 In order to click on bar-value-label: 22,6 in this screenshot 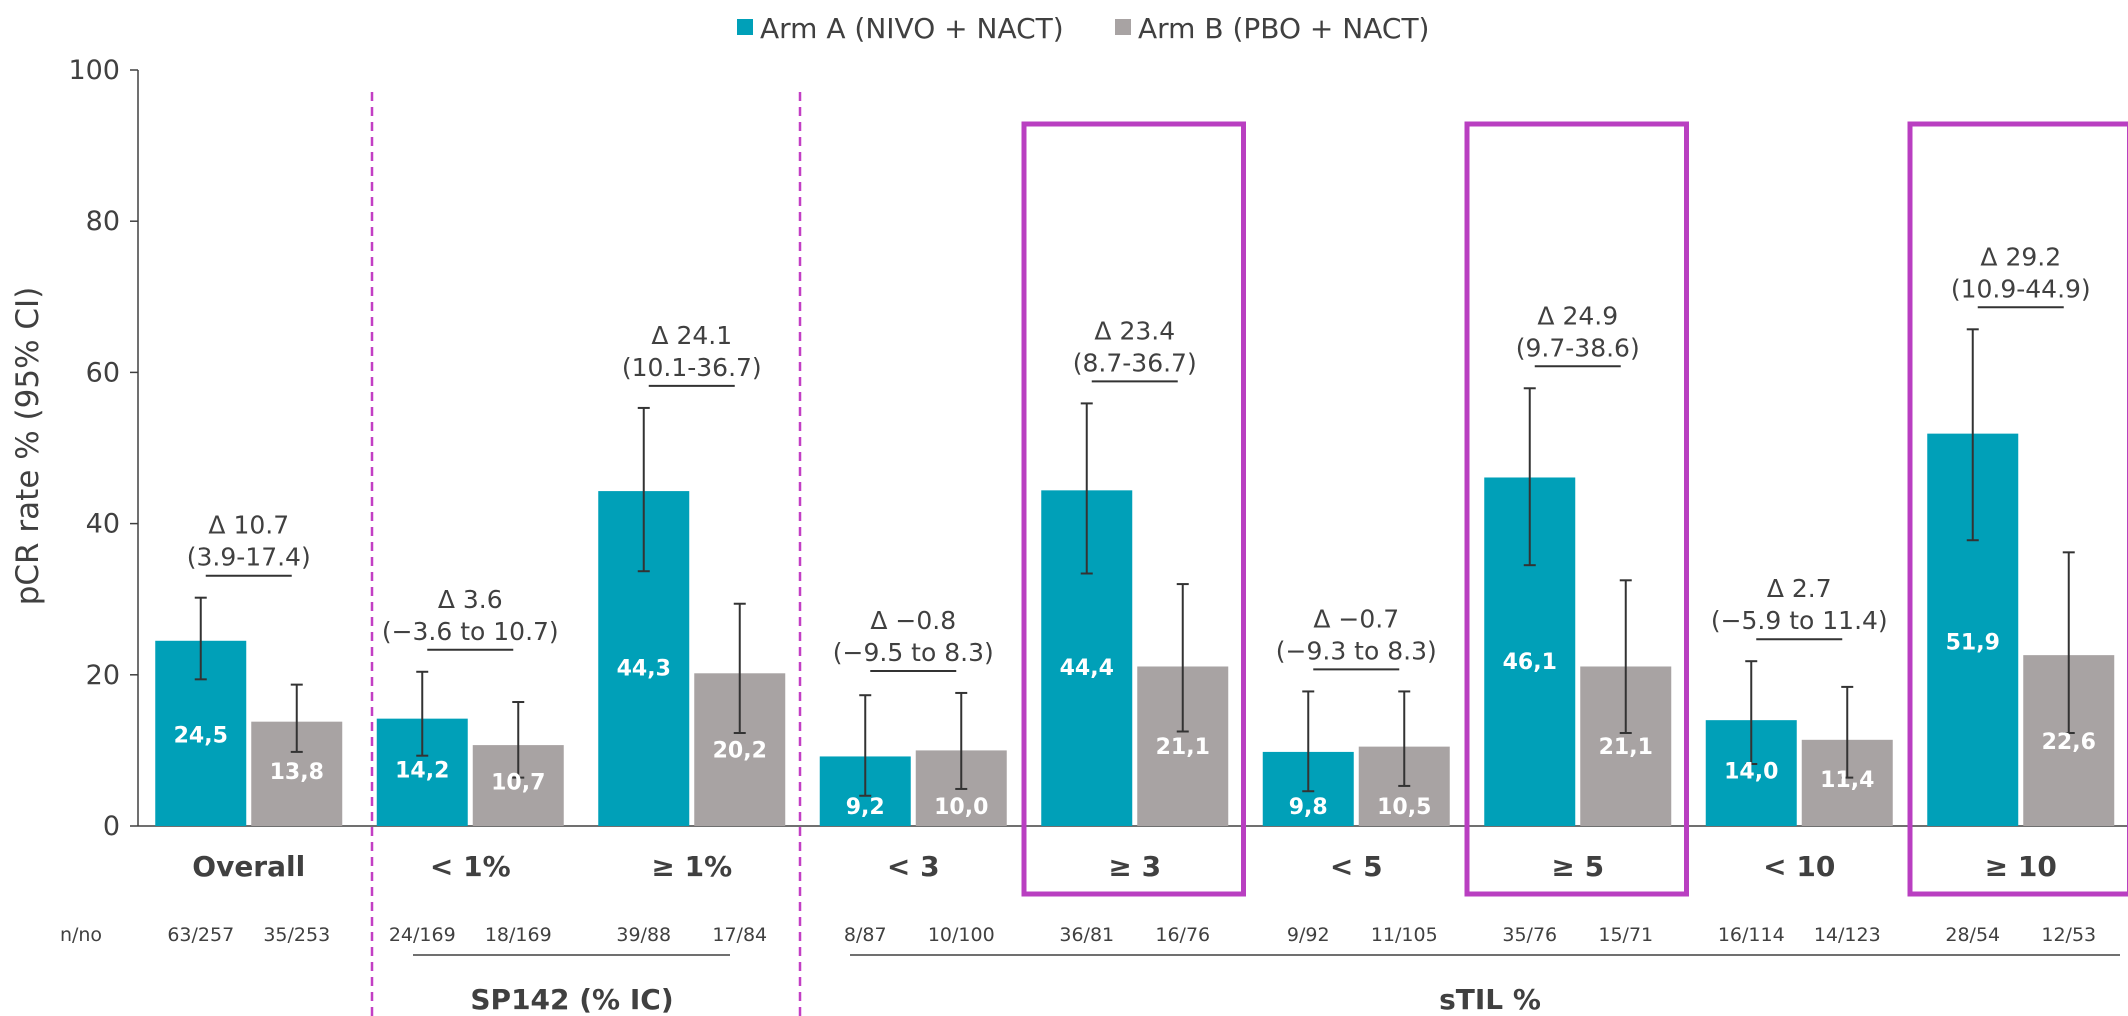, I will do `click(2069, 742)`.